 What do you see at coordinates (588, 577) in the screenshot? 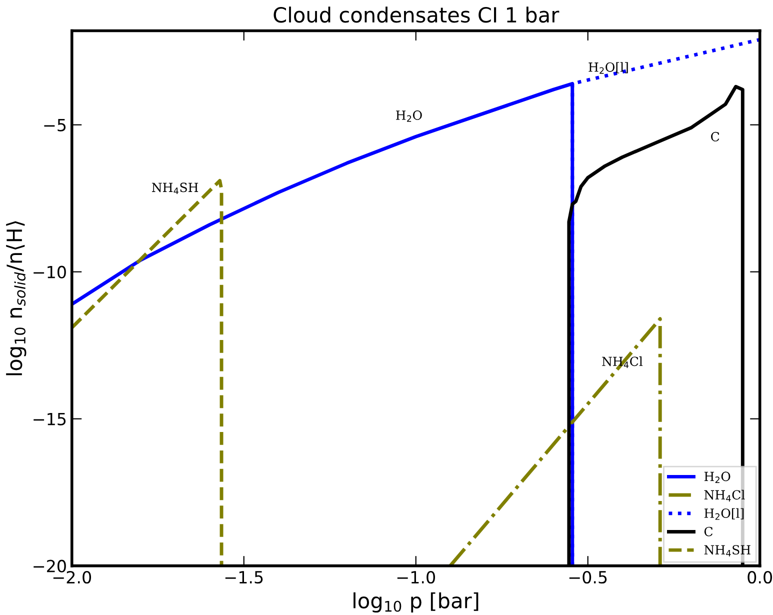
I see `x-tick-label: −0.5` at bounding box center [588, 577].